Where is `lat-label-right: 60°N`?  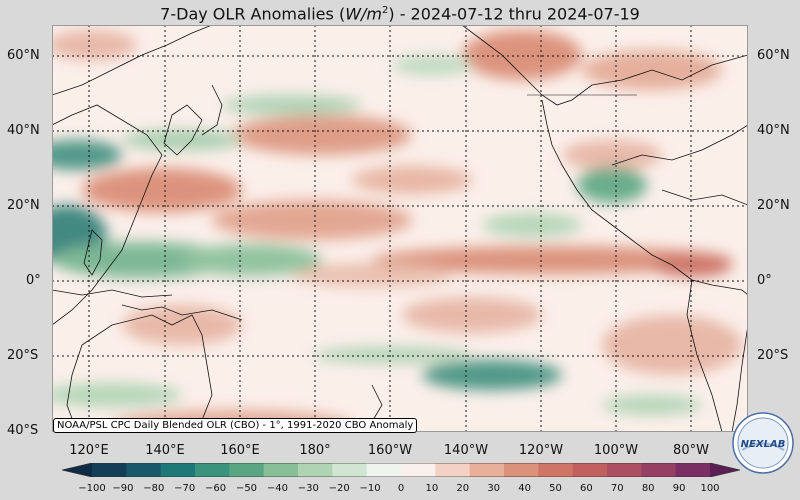 lat-label-right: 60°N is located at coordinates (773, 55).